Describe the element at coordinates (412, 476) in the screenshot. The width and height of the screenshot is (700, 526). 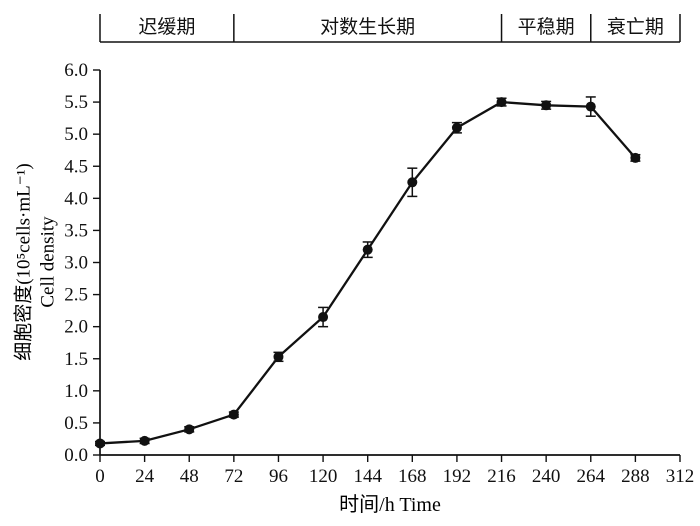
I see `x-tick-label: 168` at that location.